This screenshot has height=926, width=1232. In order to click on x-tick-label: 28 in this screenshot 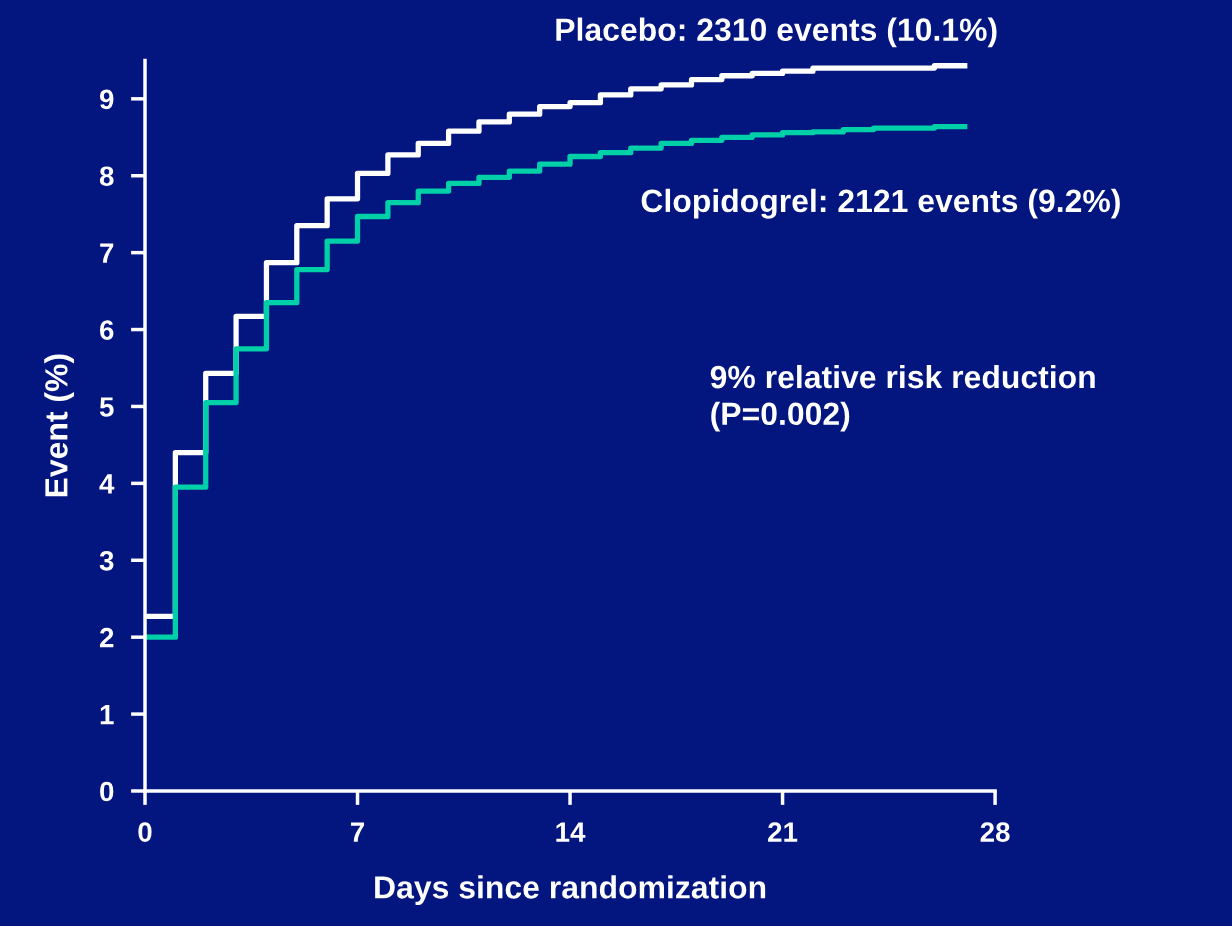, I will do `click(995, 832)`.